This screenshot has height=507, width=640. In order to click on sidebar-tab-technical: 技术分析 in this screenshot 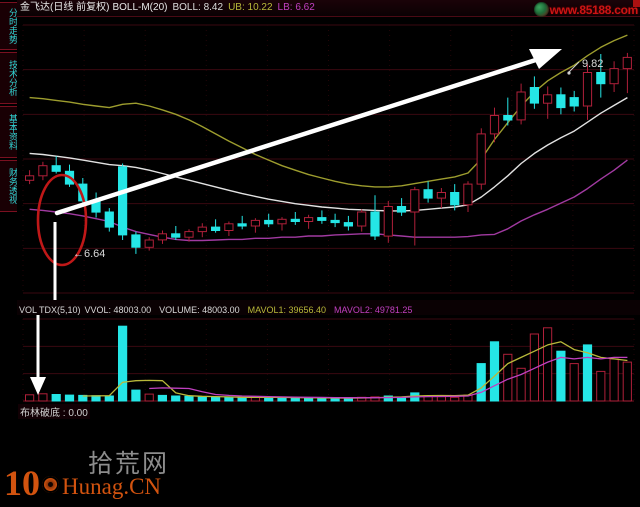, I will do `click(9, 78)`.